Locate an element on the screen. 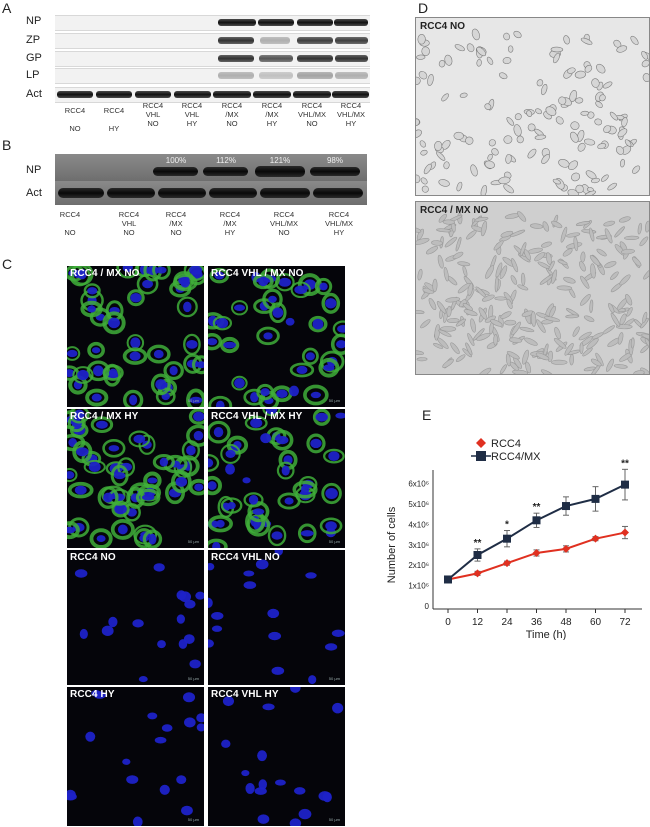 The height and width of the screenshot is (827, 650). micrograph-rcc4-no: RCC4 NO is located at coordinates (532, 106).